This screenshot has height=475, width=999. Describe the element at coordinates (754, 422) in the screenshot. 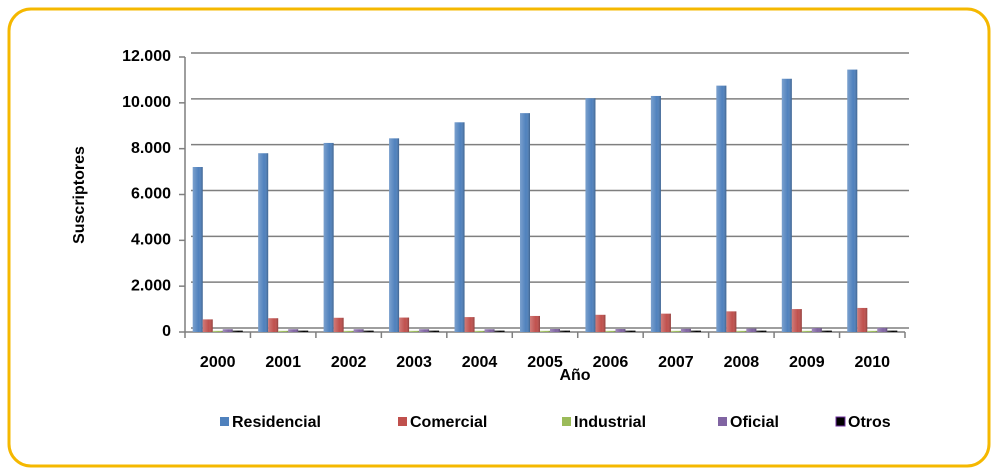

I see `legend-label: Oficial` at that location.